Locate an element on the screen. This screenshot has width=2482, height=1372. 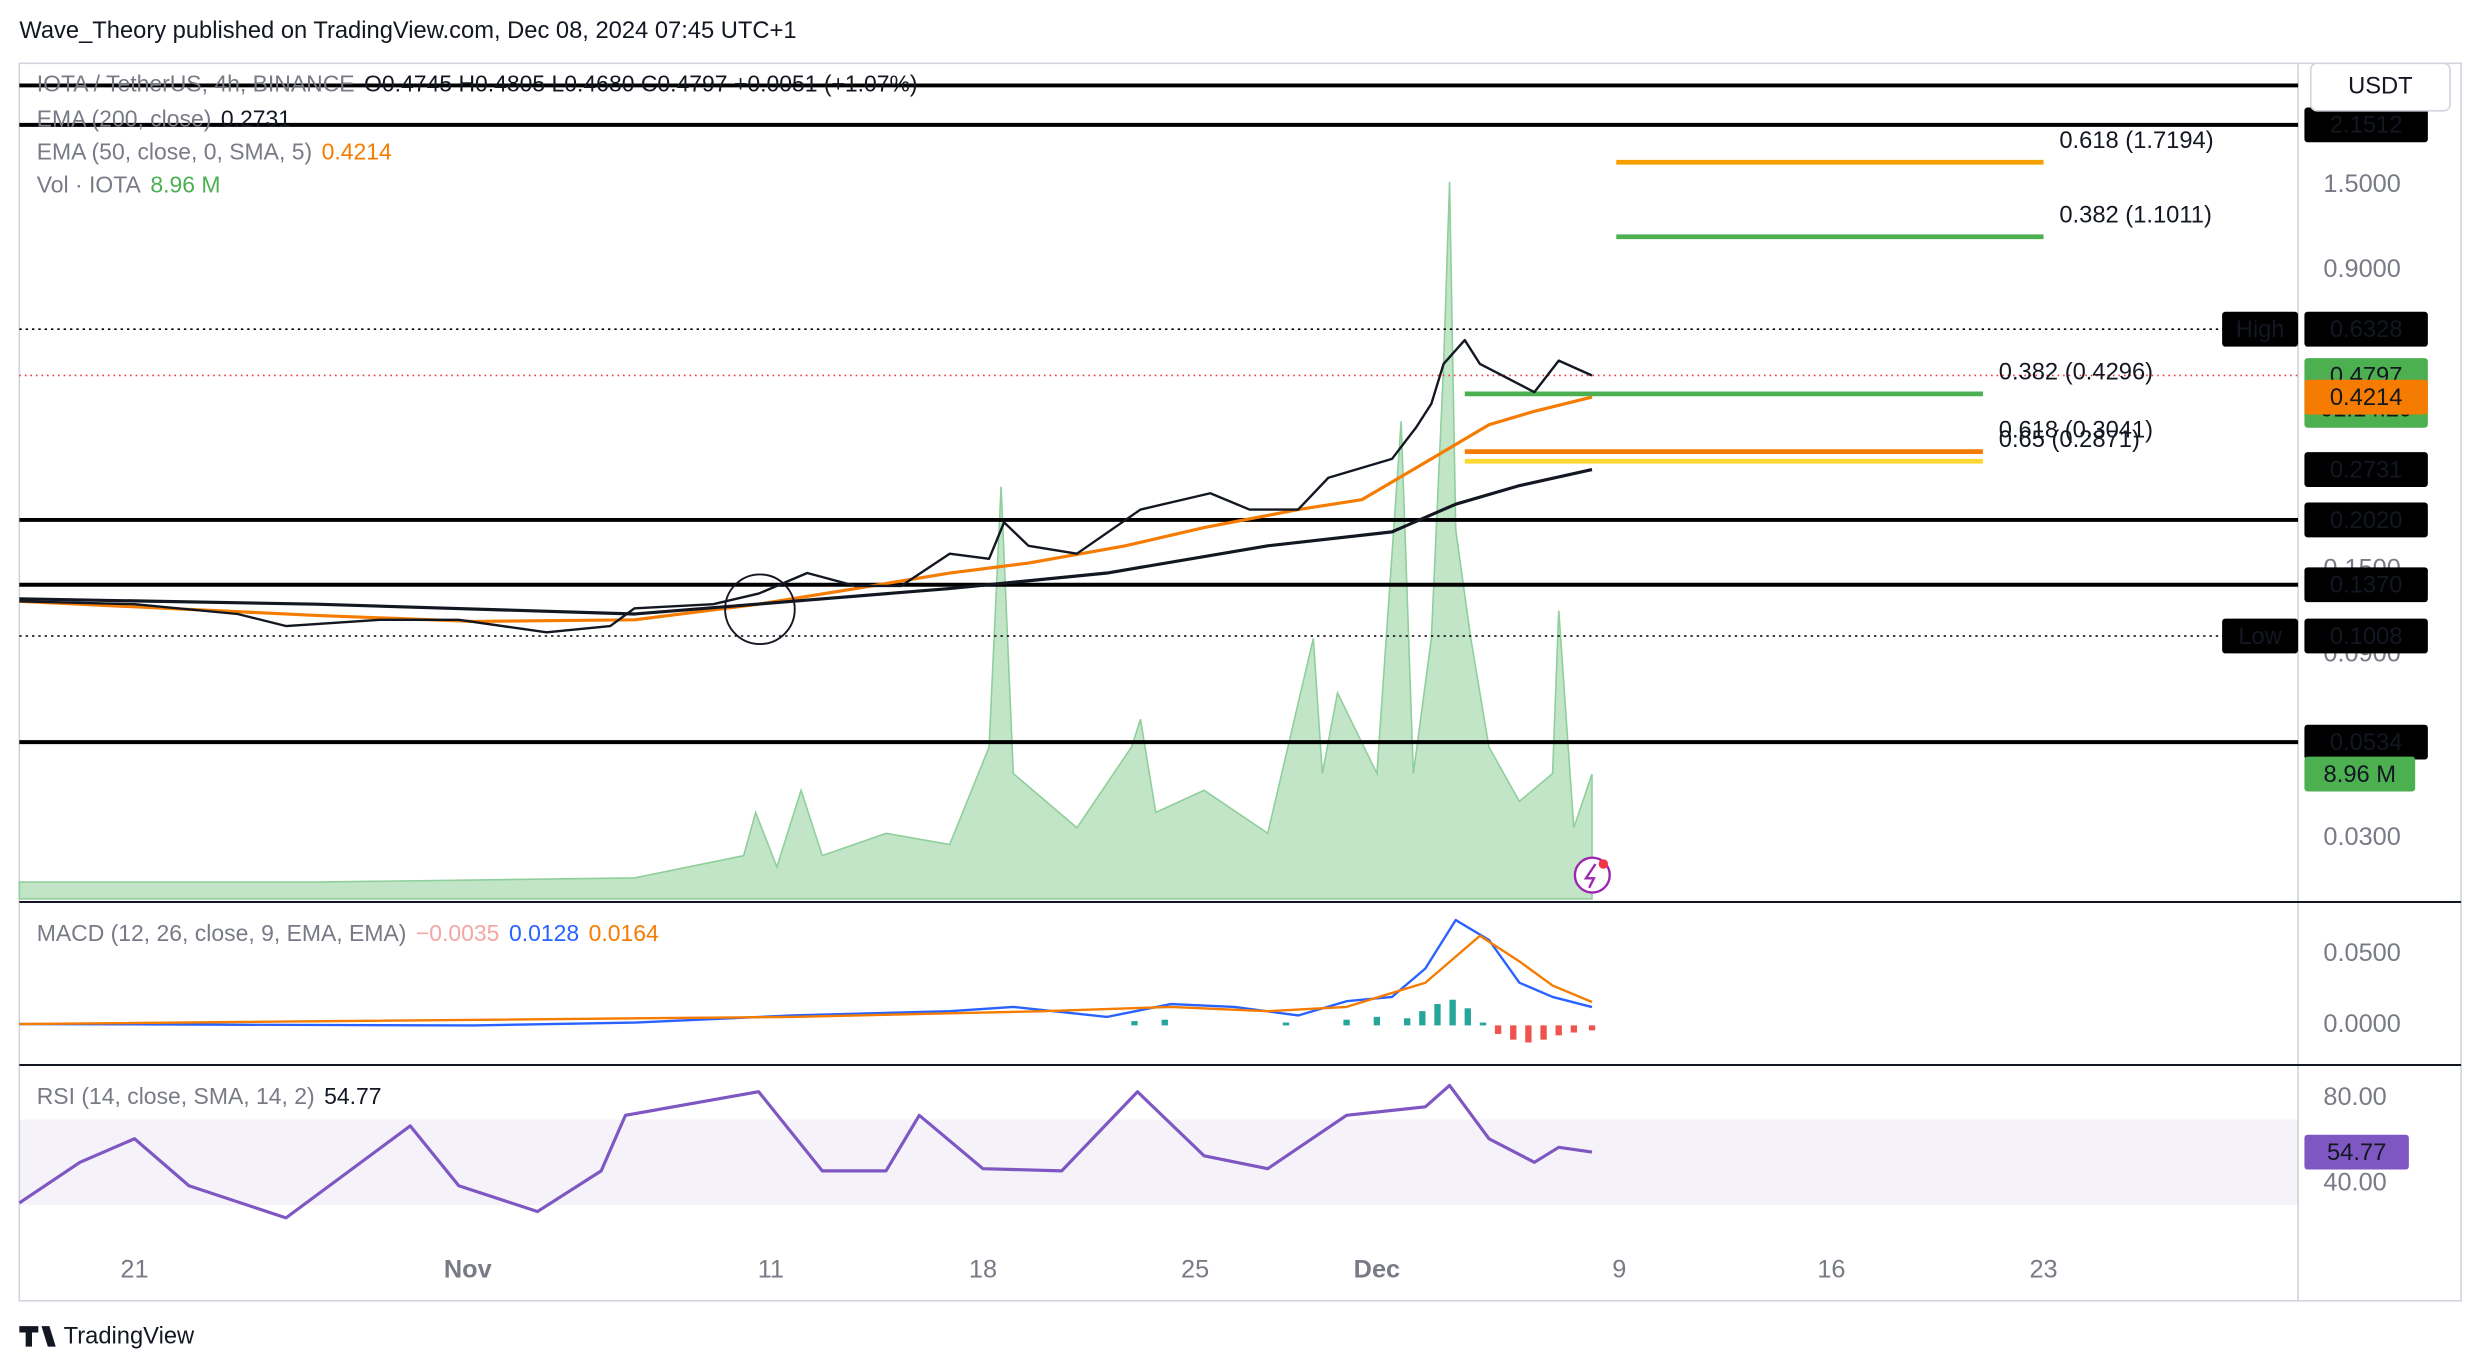
legend-text: 0.2731 is located at coordinates (256, 118).